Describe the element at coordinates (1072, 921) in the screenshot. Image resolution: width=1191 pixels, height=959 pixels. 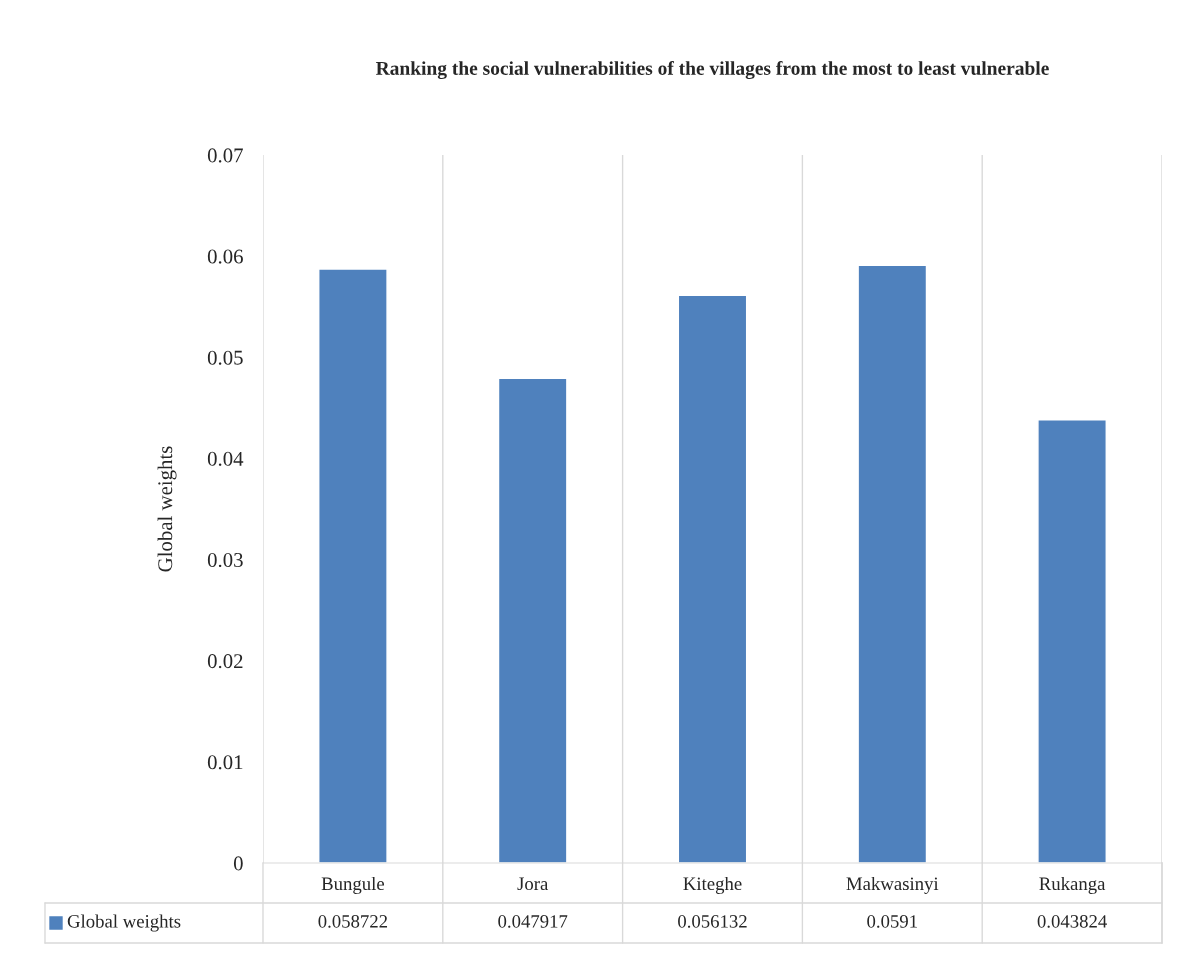
I see `data-label: 0.043824` at that location.